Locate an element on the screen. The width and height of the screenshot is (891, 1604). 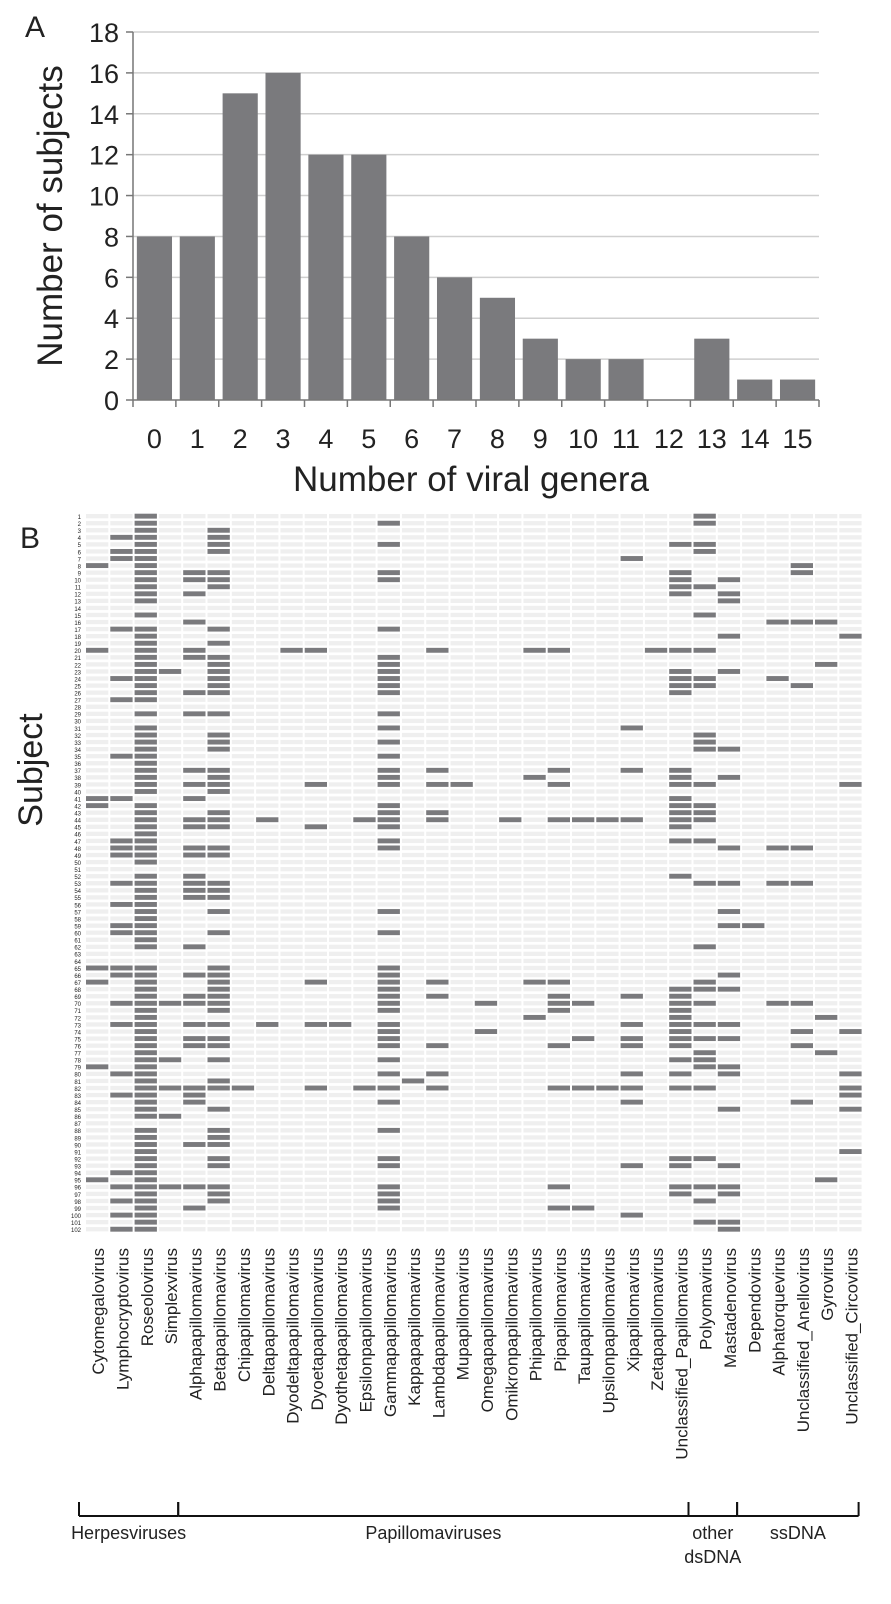
b-subject-label: 75 is located at coordinates (77, 1040).